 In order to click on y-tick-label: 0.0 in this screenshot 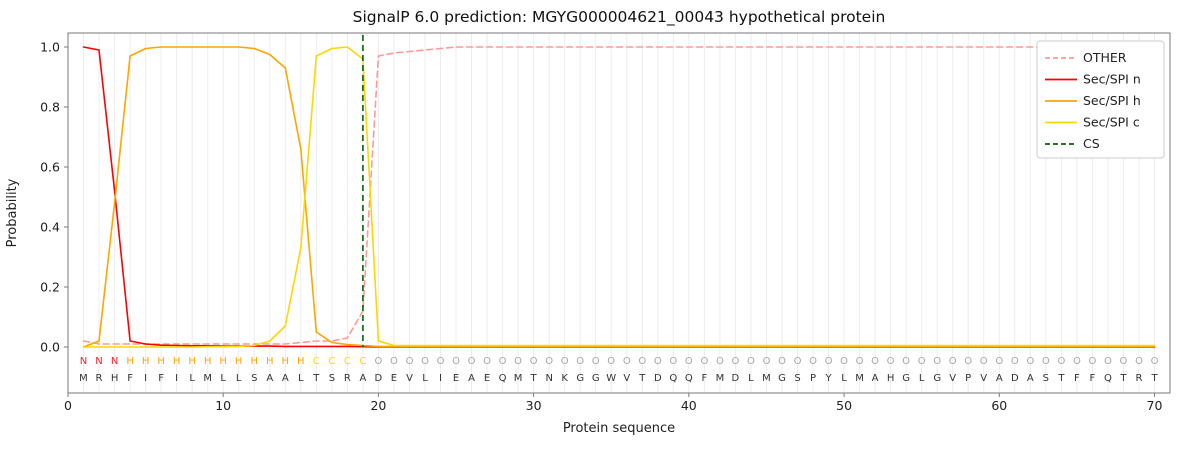, I will do `click(50, 347)`.